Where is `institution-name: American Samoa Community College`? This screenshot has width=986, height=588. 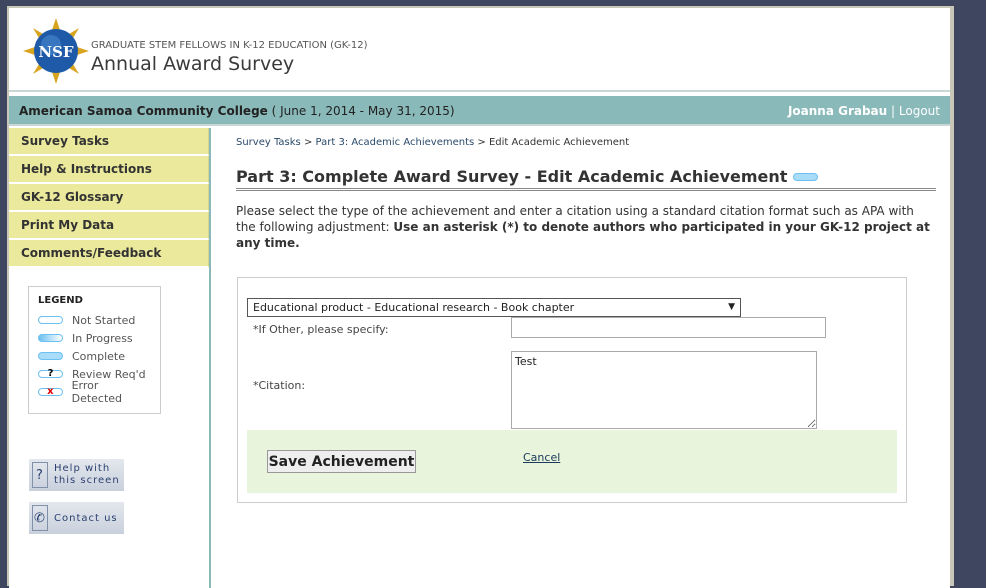 institution-name: American Samoa Community College is located at coordinates (143, 111).